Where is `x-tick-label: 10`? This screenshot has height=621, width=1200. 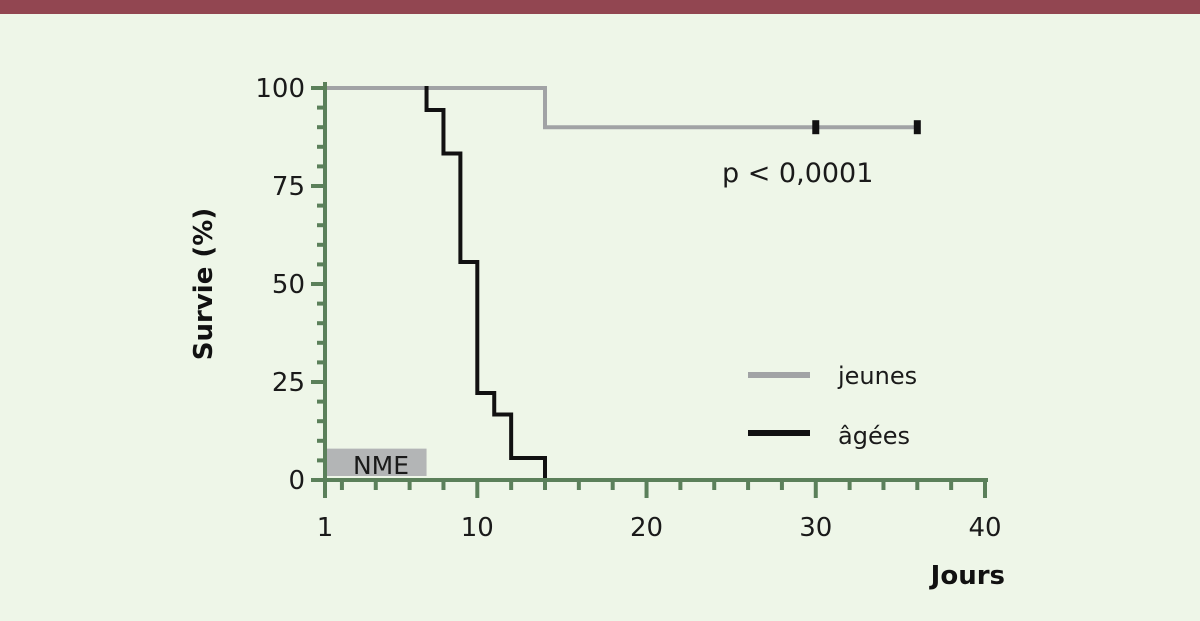 x-tick-label: 10 is located at coordinates (477, 528).